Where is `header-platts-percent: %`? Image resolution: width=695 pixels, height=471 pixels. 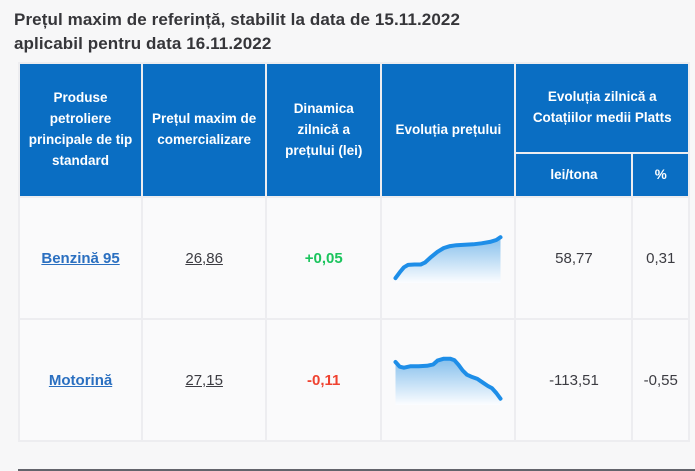 header-platts-percent: % is located at coordinates (660, 175).